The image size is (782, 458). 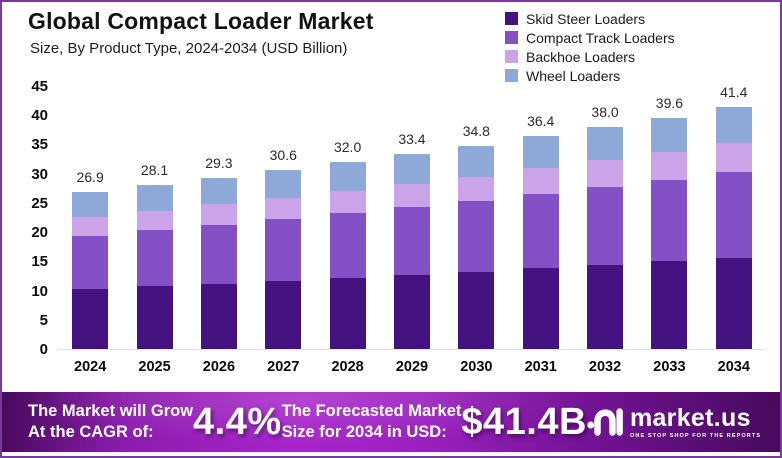 What do you see at coordinates (43, 320) in the screenshot?
I see `y-tick-label: 5` at bounding box center [43, 320].